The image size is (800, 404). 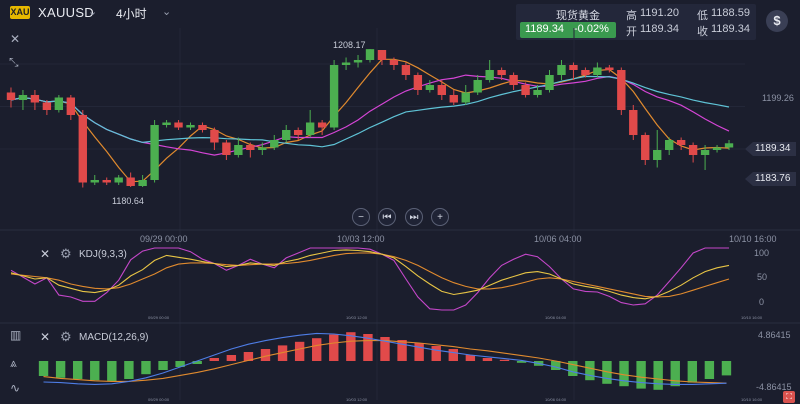 I want to click on kdj-mini-time-1: 09/29 00:00, so click(x=159, y=317).